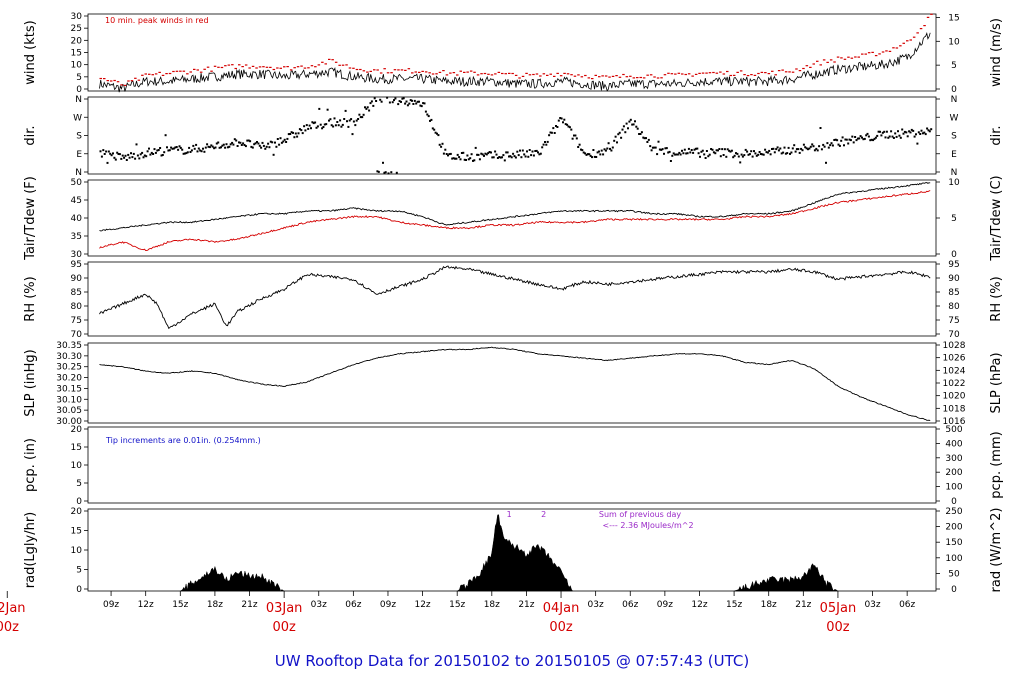  I want to click on right-tick-label: 100, so click(953, 488).